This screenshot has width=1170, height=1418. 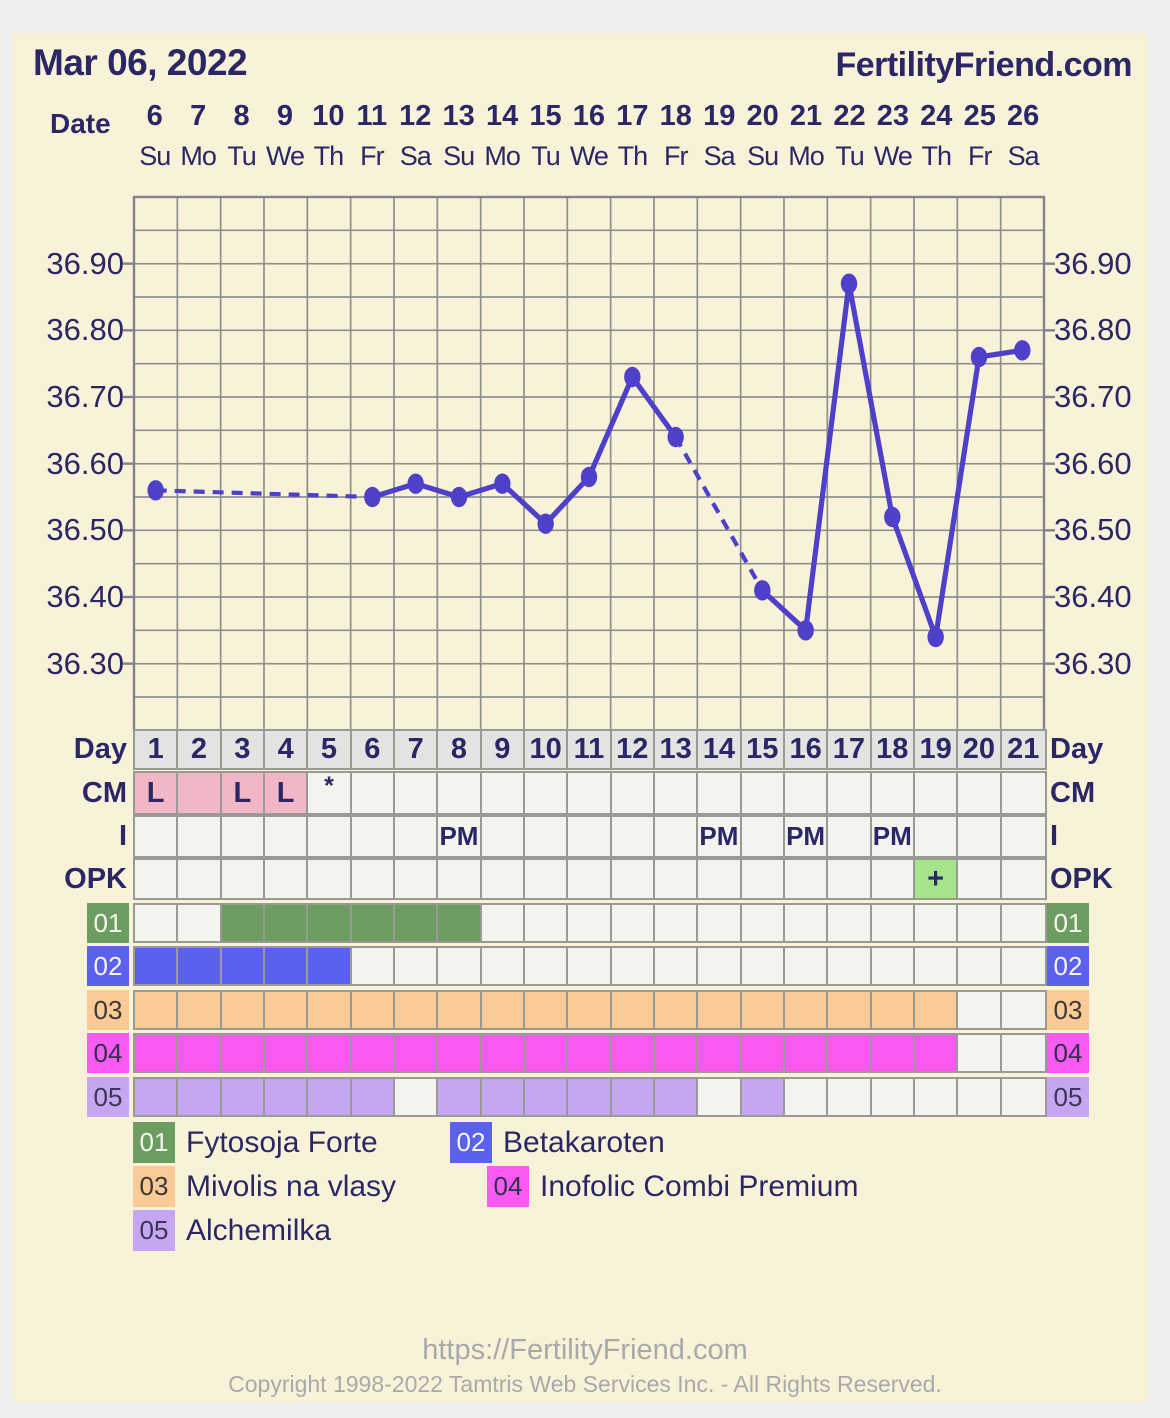 I want to click on weekday-label: We, so click(x=893, y=156).